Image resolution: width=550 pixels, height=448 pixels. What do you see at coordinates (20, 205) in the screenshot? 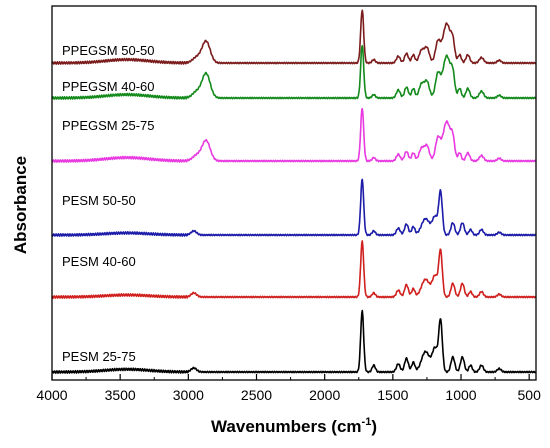
I see `y-axis-title: Absorbance` at bounding box center [20, 205].